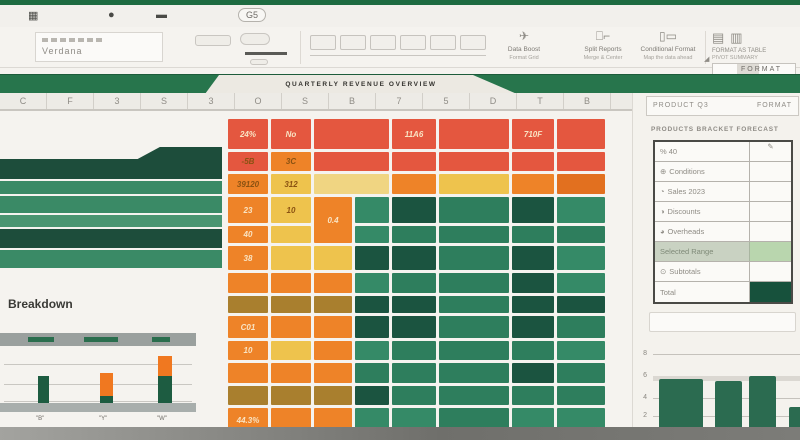 The image size is (800, 440). I want to click on heatmap-cell: 0.4, so click(333, 220).